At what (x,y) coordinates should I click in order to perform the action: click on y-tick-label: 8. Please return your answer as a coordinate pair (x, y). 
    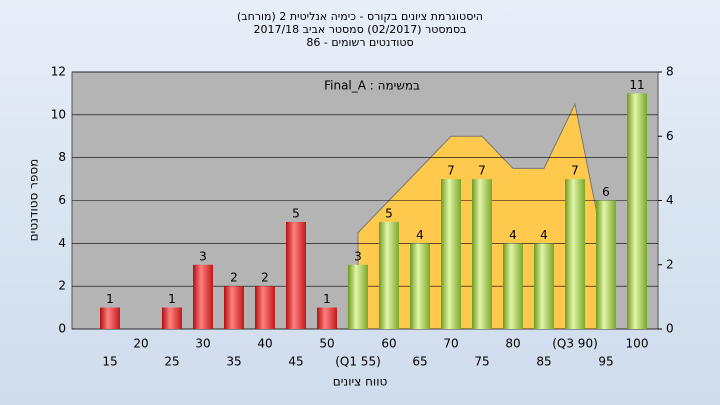
    Looking at the image, I should click on (62, 157).